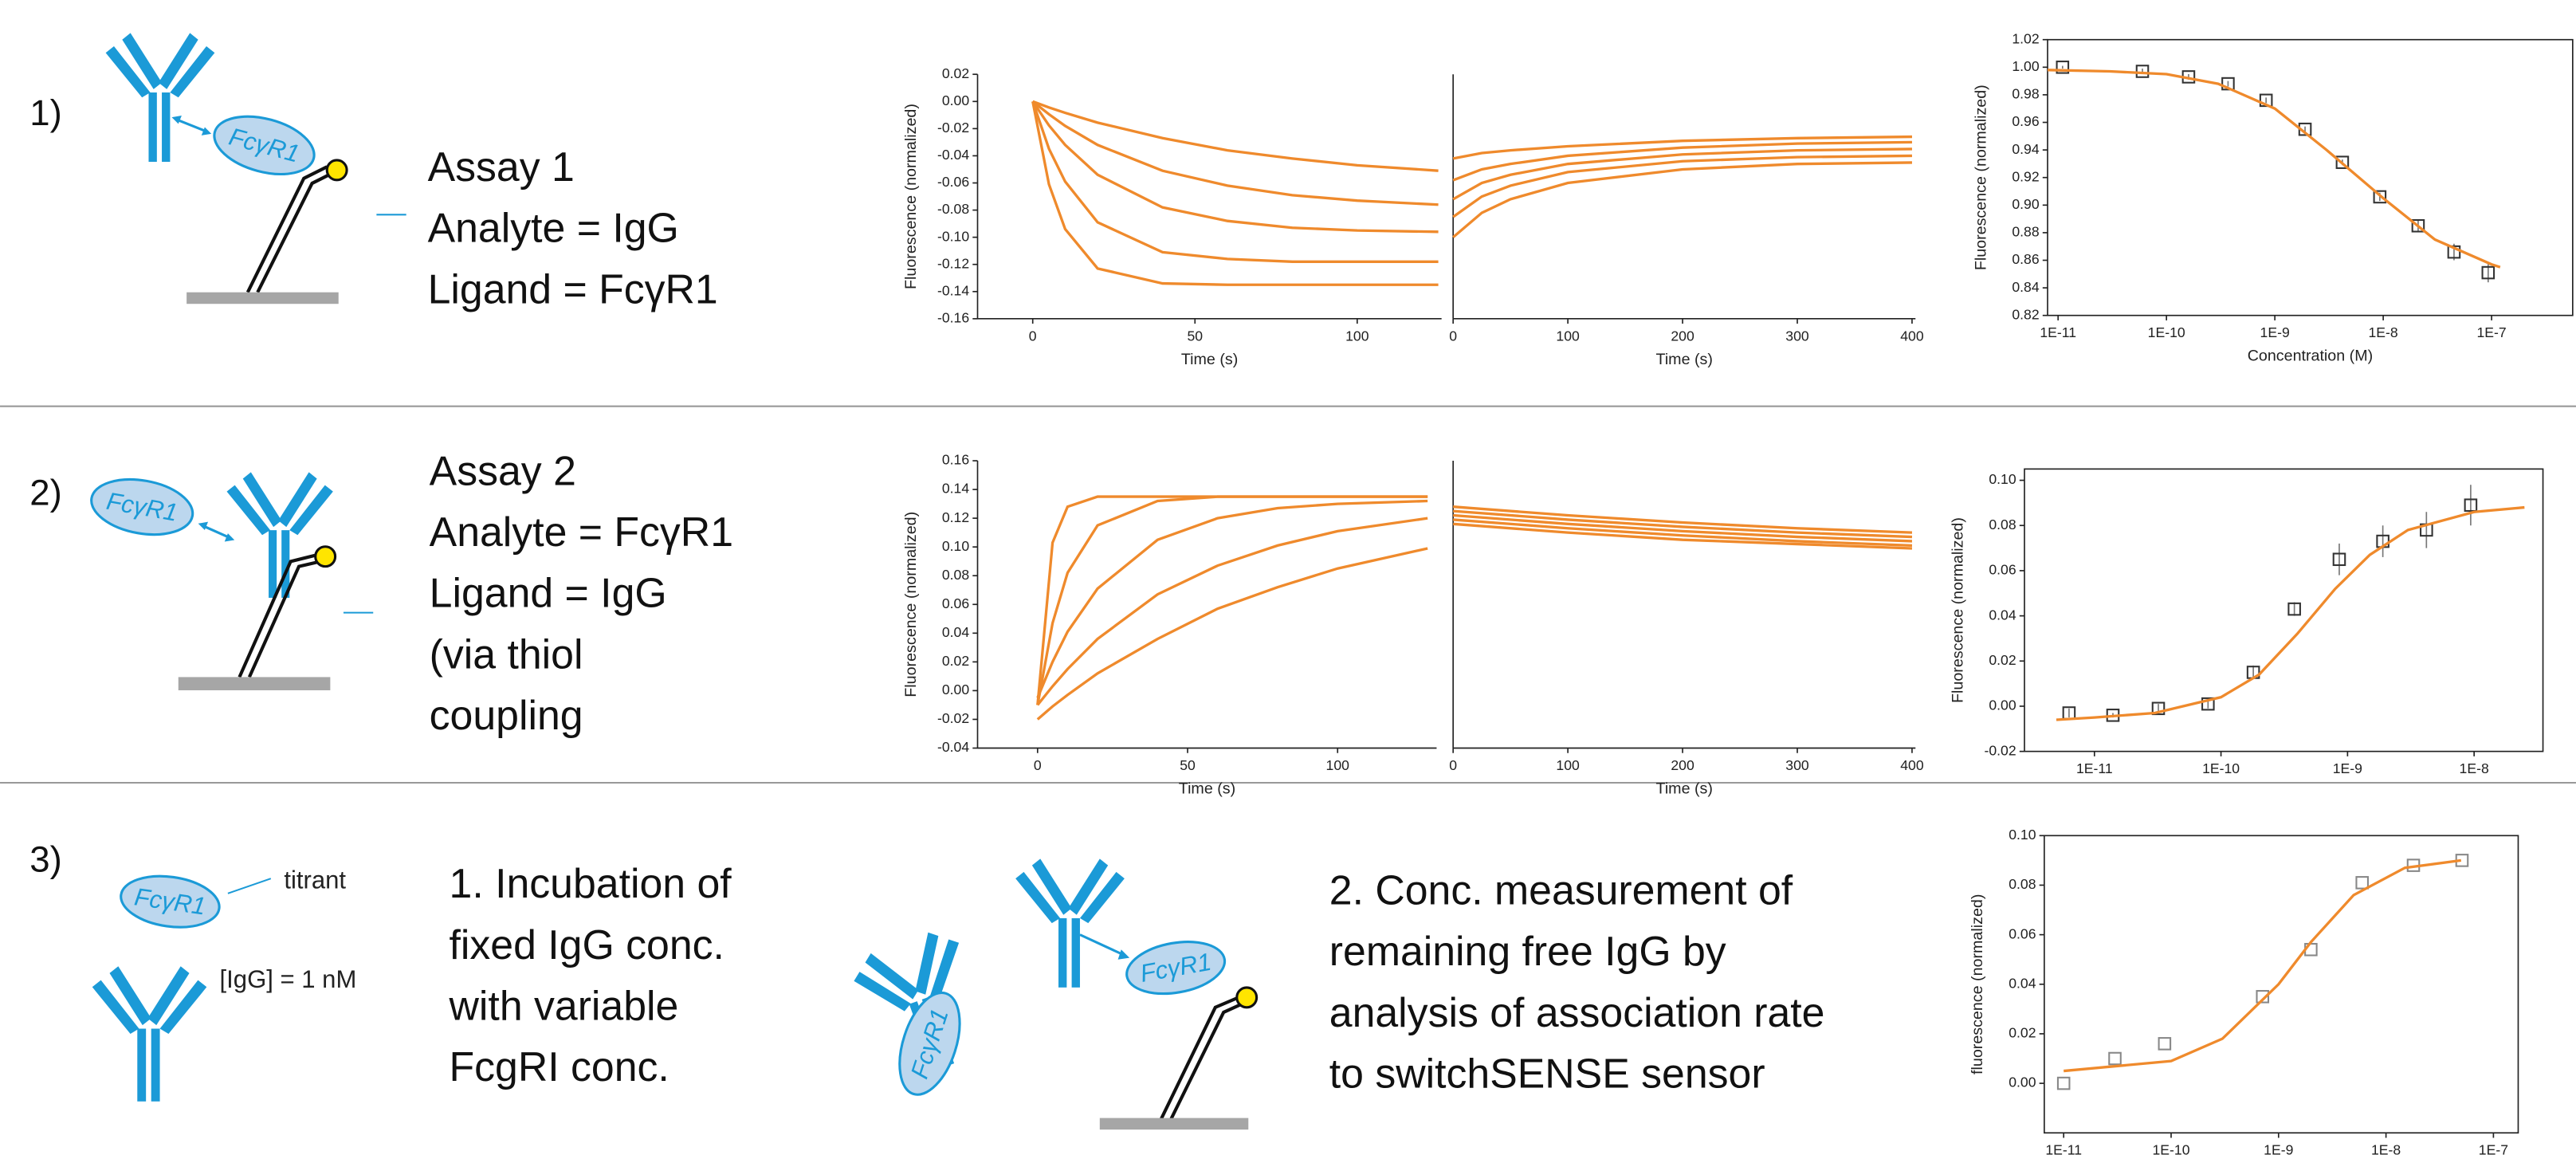 Image resolution: width=2576 pixels, height=1155 pixels. Describe the element at coordinates (953, 718) in the screenshot. I see `y-tick-label: -0.02` at that location.